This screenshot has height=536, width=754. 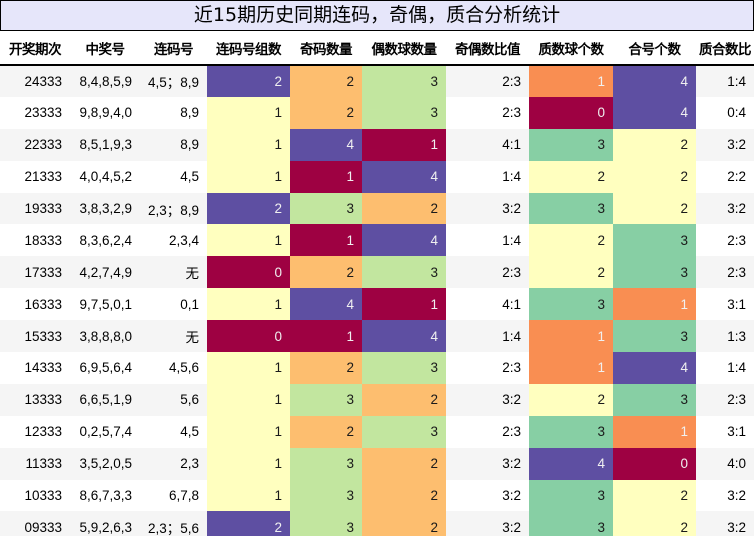 I want to click on period-cell: 23333, so click(x=35, y=112).